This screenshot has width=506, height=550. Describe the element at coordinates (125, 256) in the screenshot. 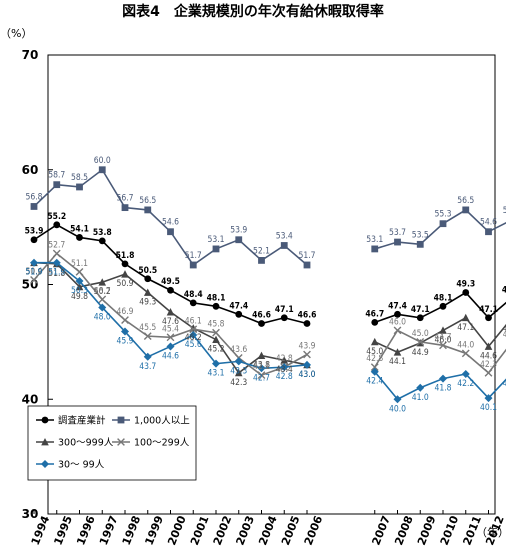

I see `data-label-total: 51.8` at that location.